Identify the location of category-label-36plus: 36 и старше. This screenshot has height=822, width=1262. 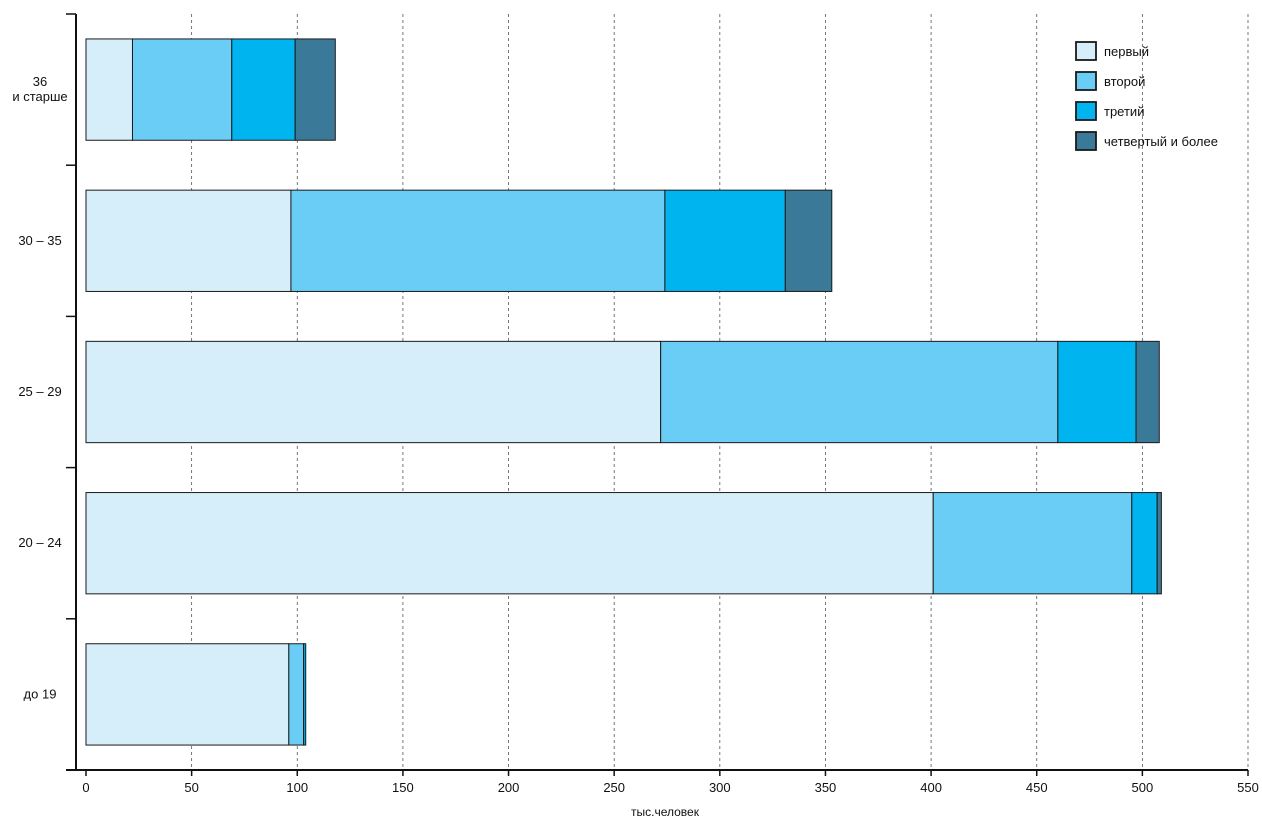
(39, 89).